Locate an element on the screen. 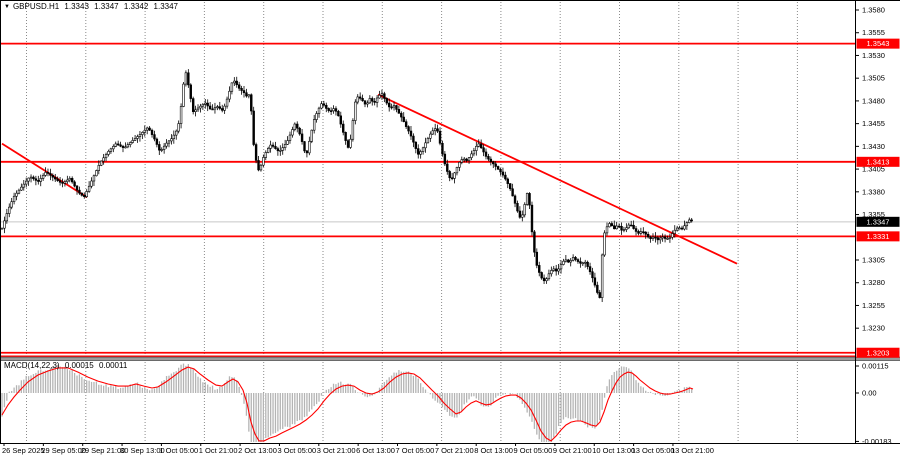  time-tick-label: 9 Oct 21:00 is located at coordinates (572, 450).